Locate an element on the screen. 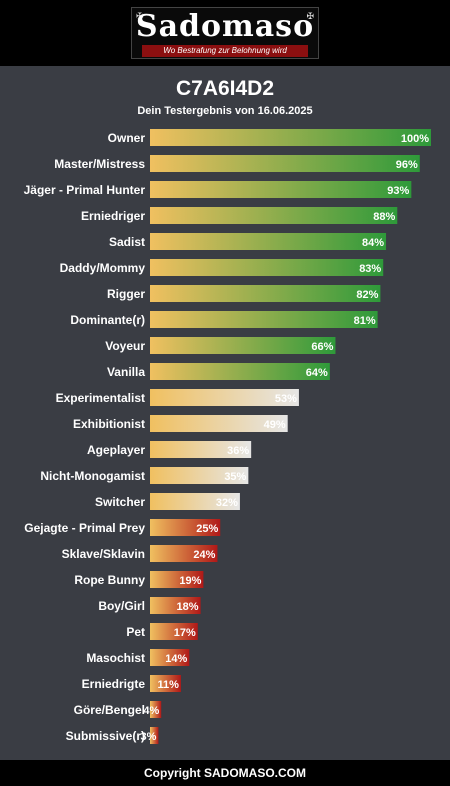  value-label: 81% is located at coordinates (365, 321).